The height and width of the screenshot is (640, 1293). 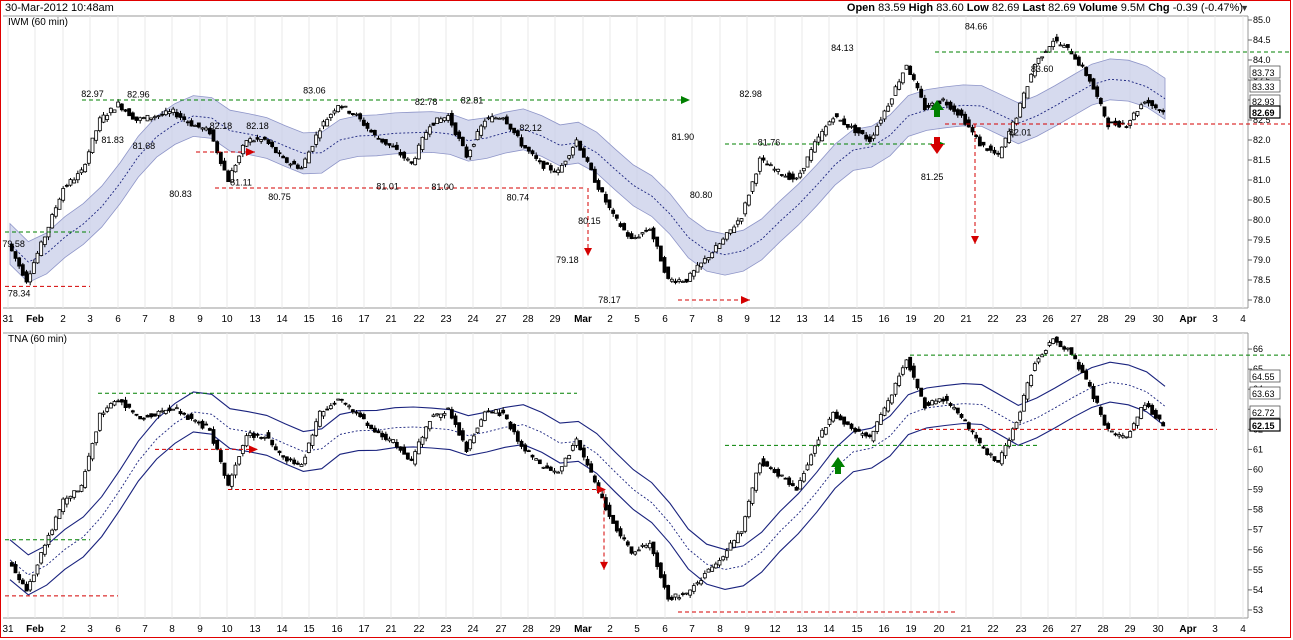 I want to click on dropdown-arrow-icon: ▼, so click(x=1244, y=8).